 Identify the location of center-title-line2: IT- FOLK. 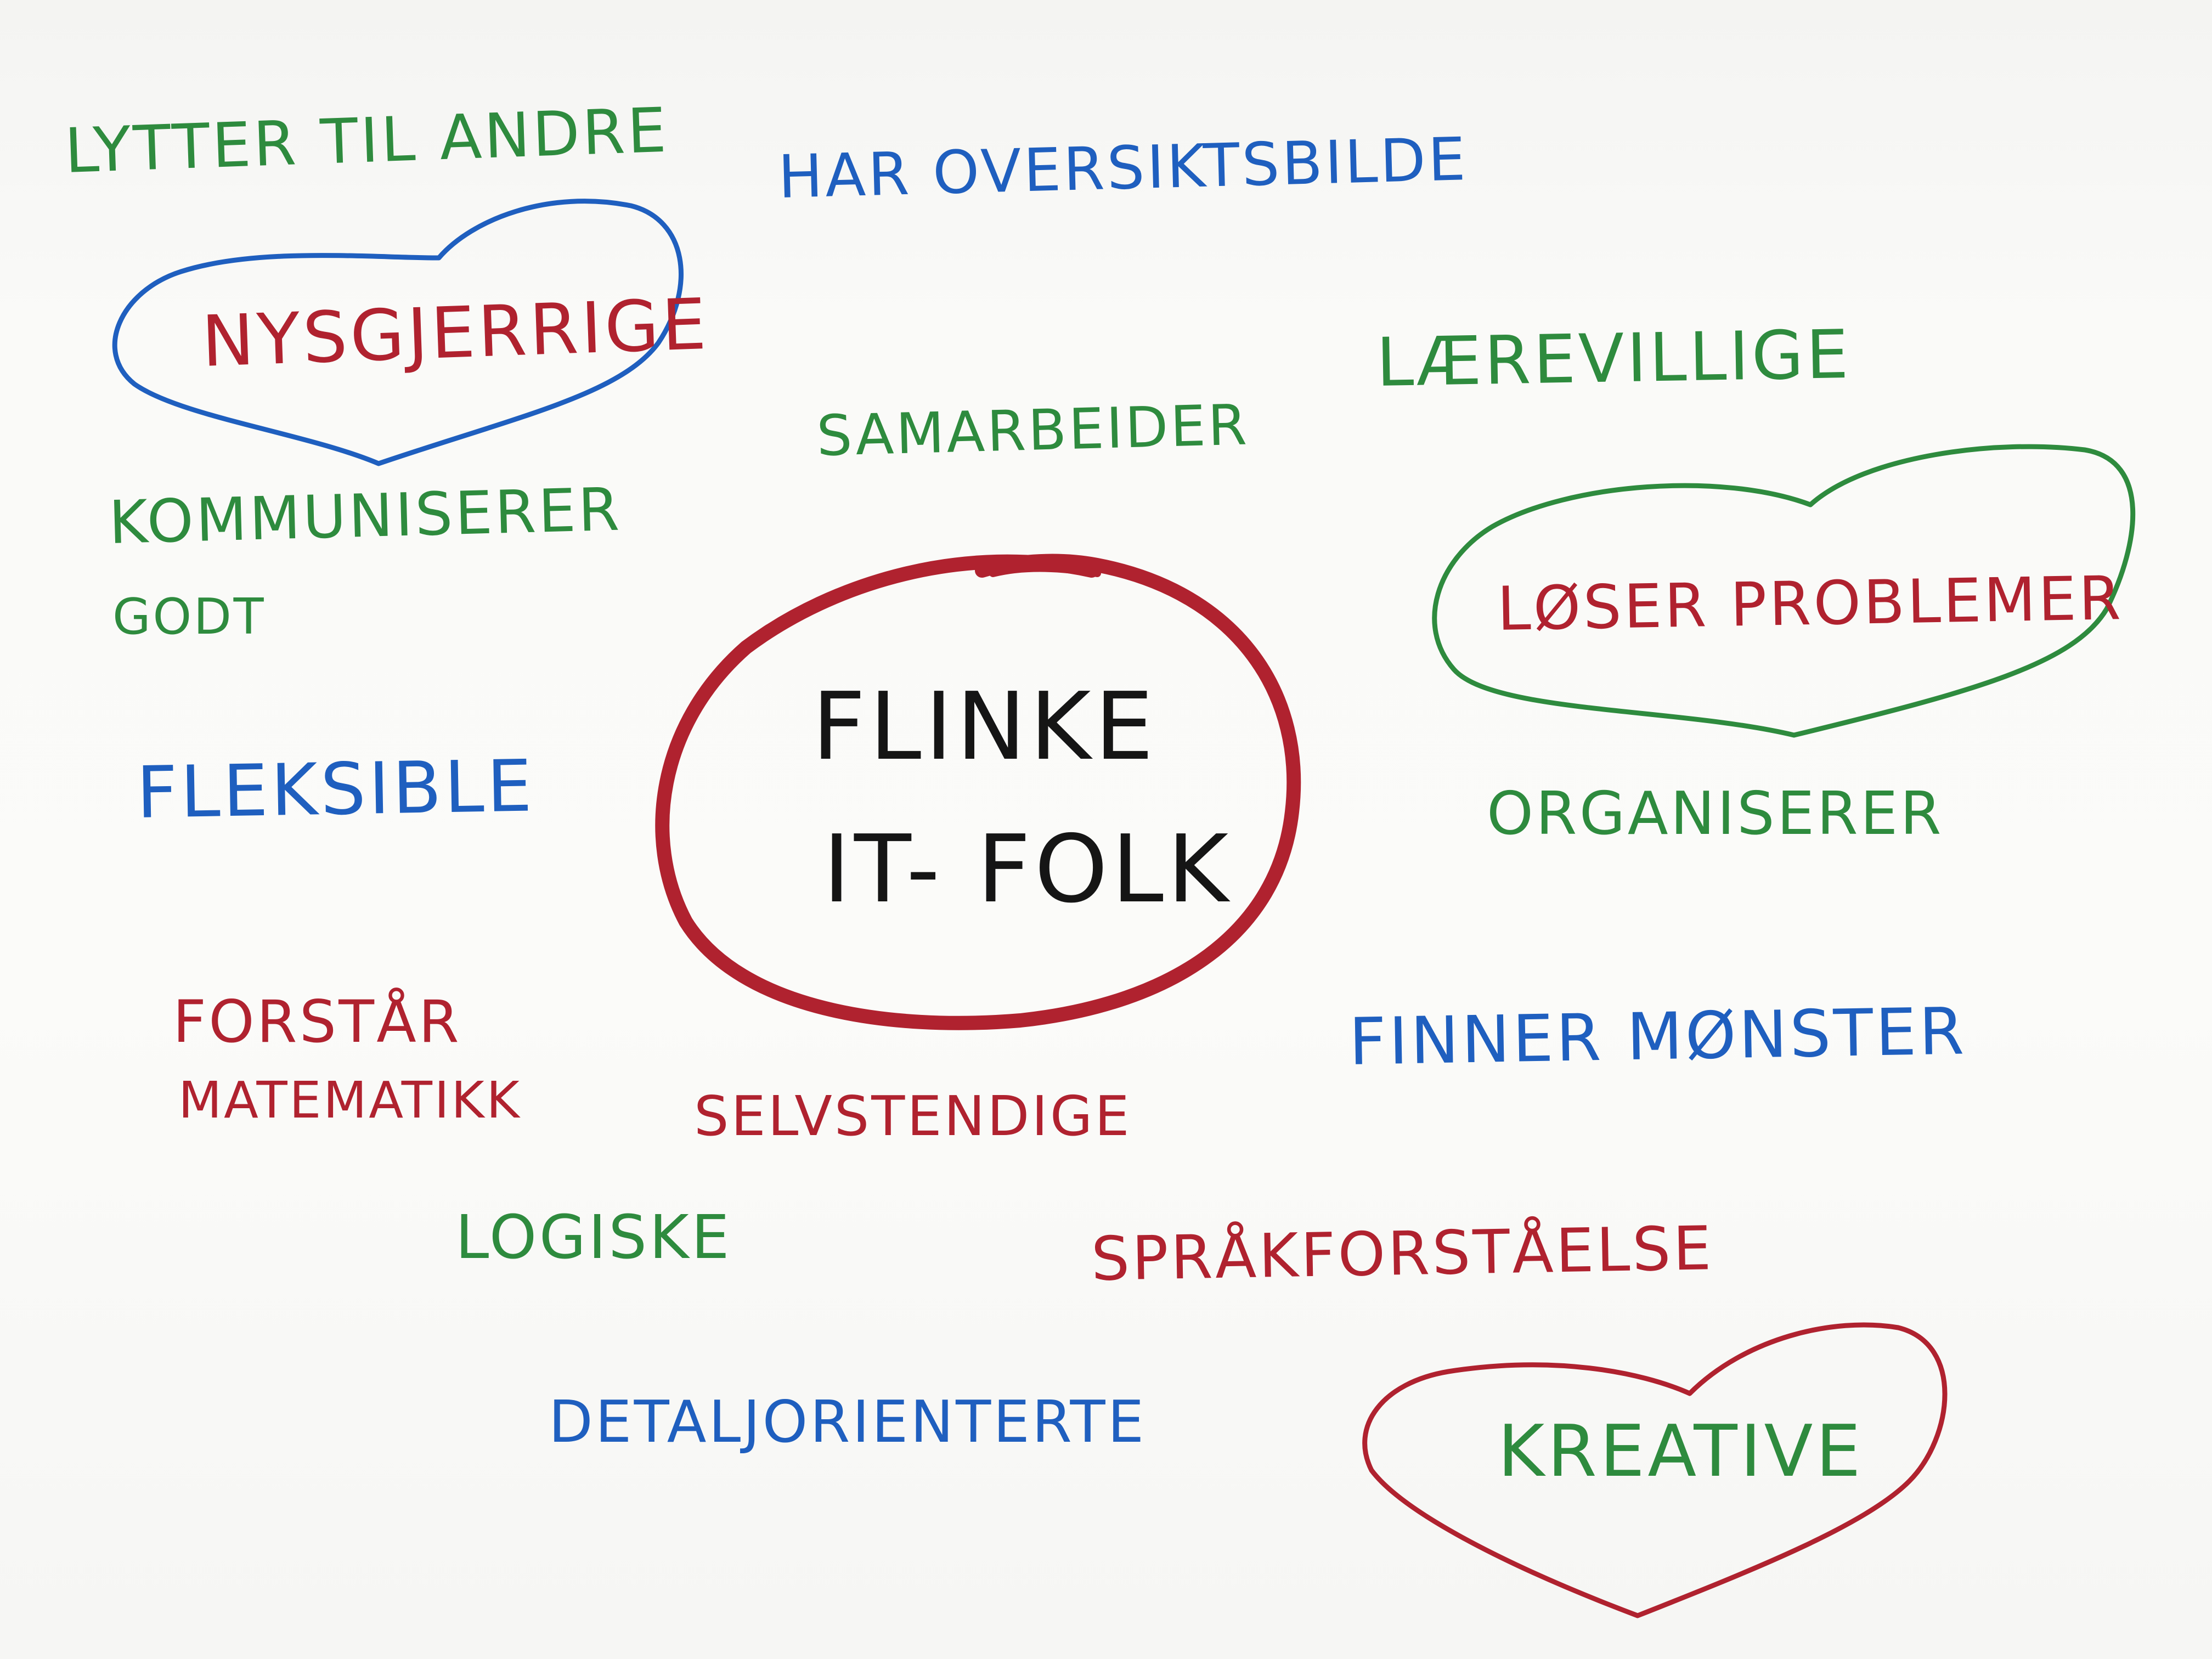
(1027, 869).